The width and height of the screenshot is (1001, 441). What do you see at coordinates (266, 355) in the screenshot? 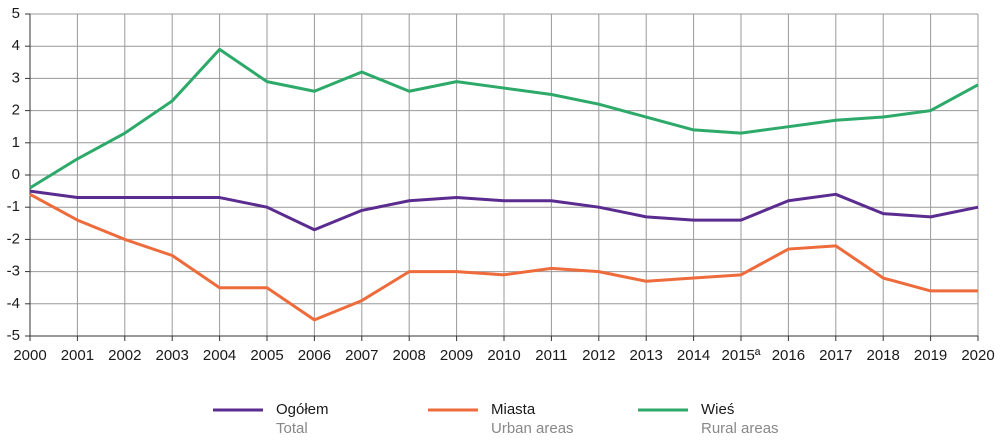
I see `x-tick-label: 2005` at bounding box center [266, 355].